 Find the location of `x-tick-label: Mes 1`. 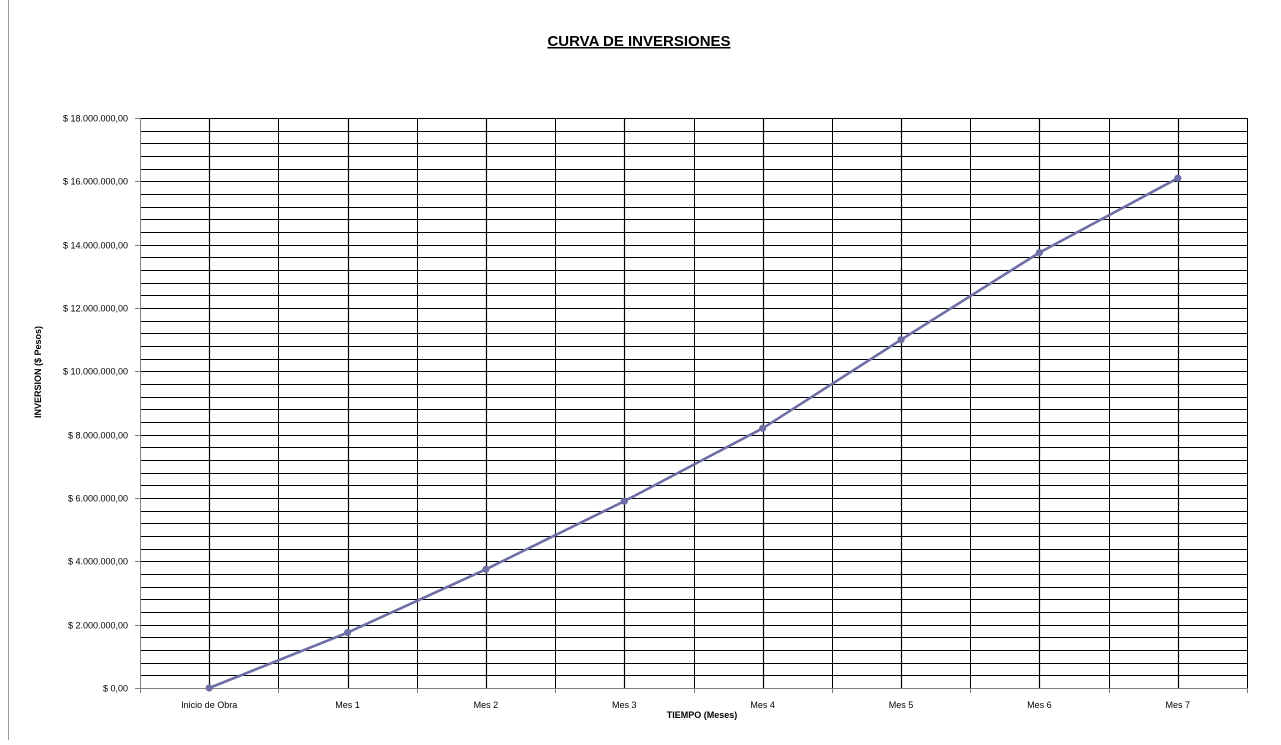

x-tick-label: Mes 1 is located at coordinates (347, 705).